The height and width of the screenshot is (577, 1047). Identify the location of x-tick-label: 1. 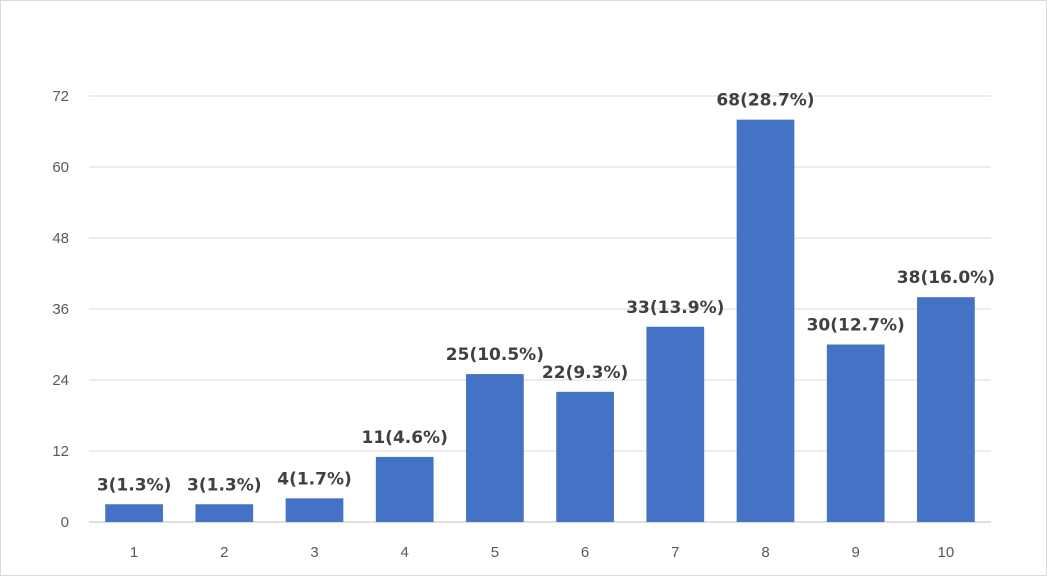
(134, 552).